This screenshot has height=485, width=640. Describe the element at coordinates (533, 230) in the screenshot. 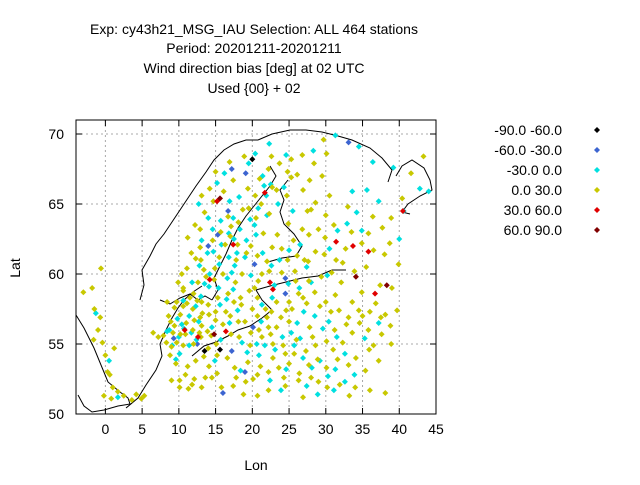

I see `legend-label: 60.0 90.0` at that location.